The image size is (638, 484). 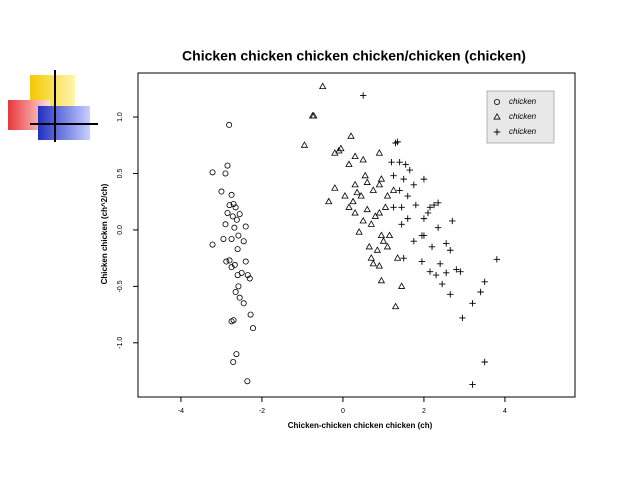 I want to click on x-tick-label: 2, so click(x=424, y=411).